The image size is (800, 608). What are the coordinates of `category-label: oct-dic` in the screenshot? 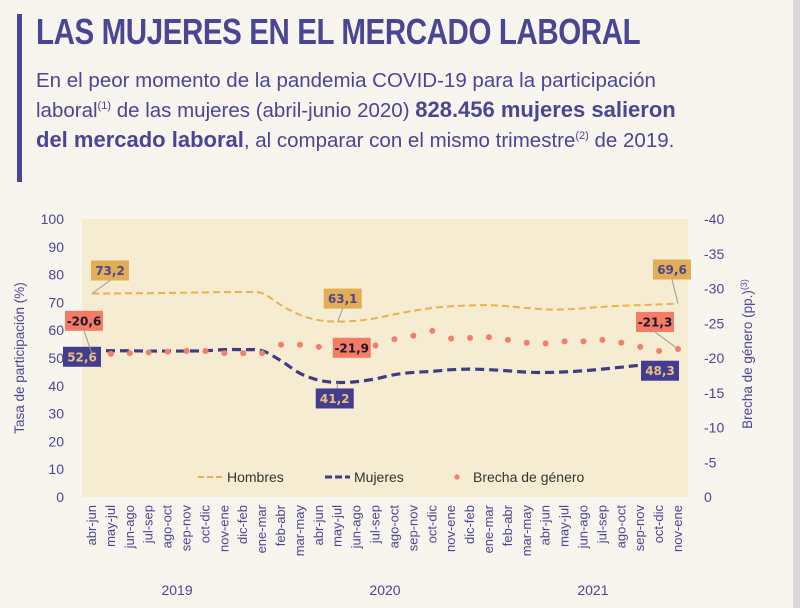 It's located at (204, 524).